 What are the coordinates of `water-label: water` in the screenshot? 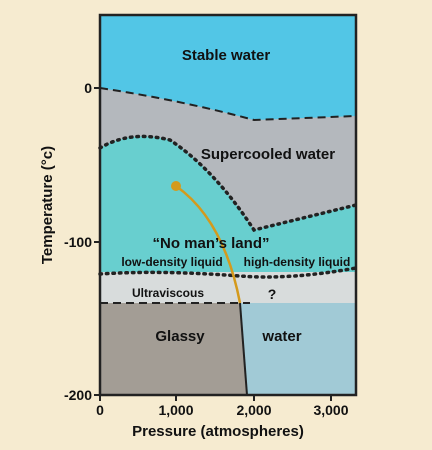 It's located at (281, 336).